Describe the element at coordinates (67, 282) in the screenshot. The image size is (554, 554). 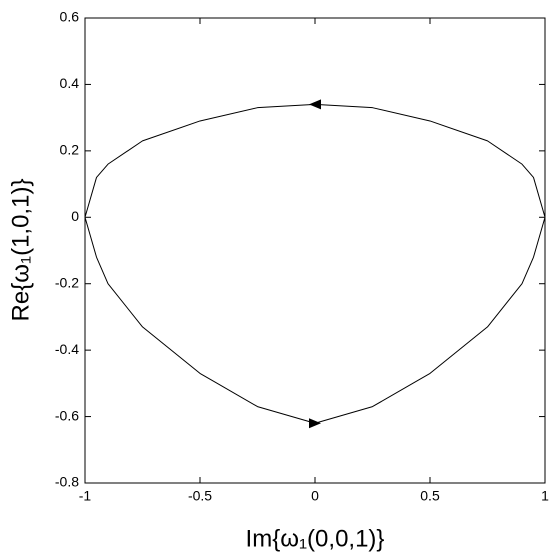
I see `y-tick-label: -0.2` at that location.